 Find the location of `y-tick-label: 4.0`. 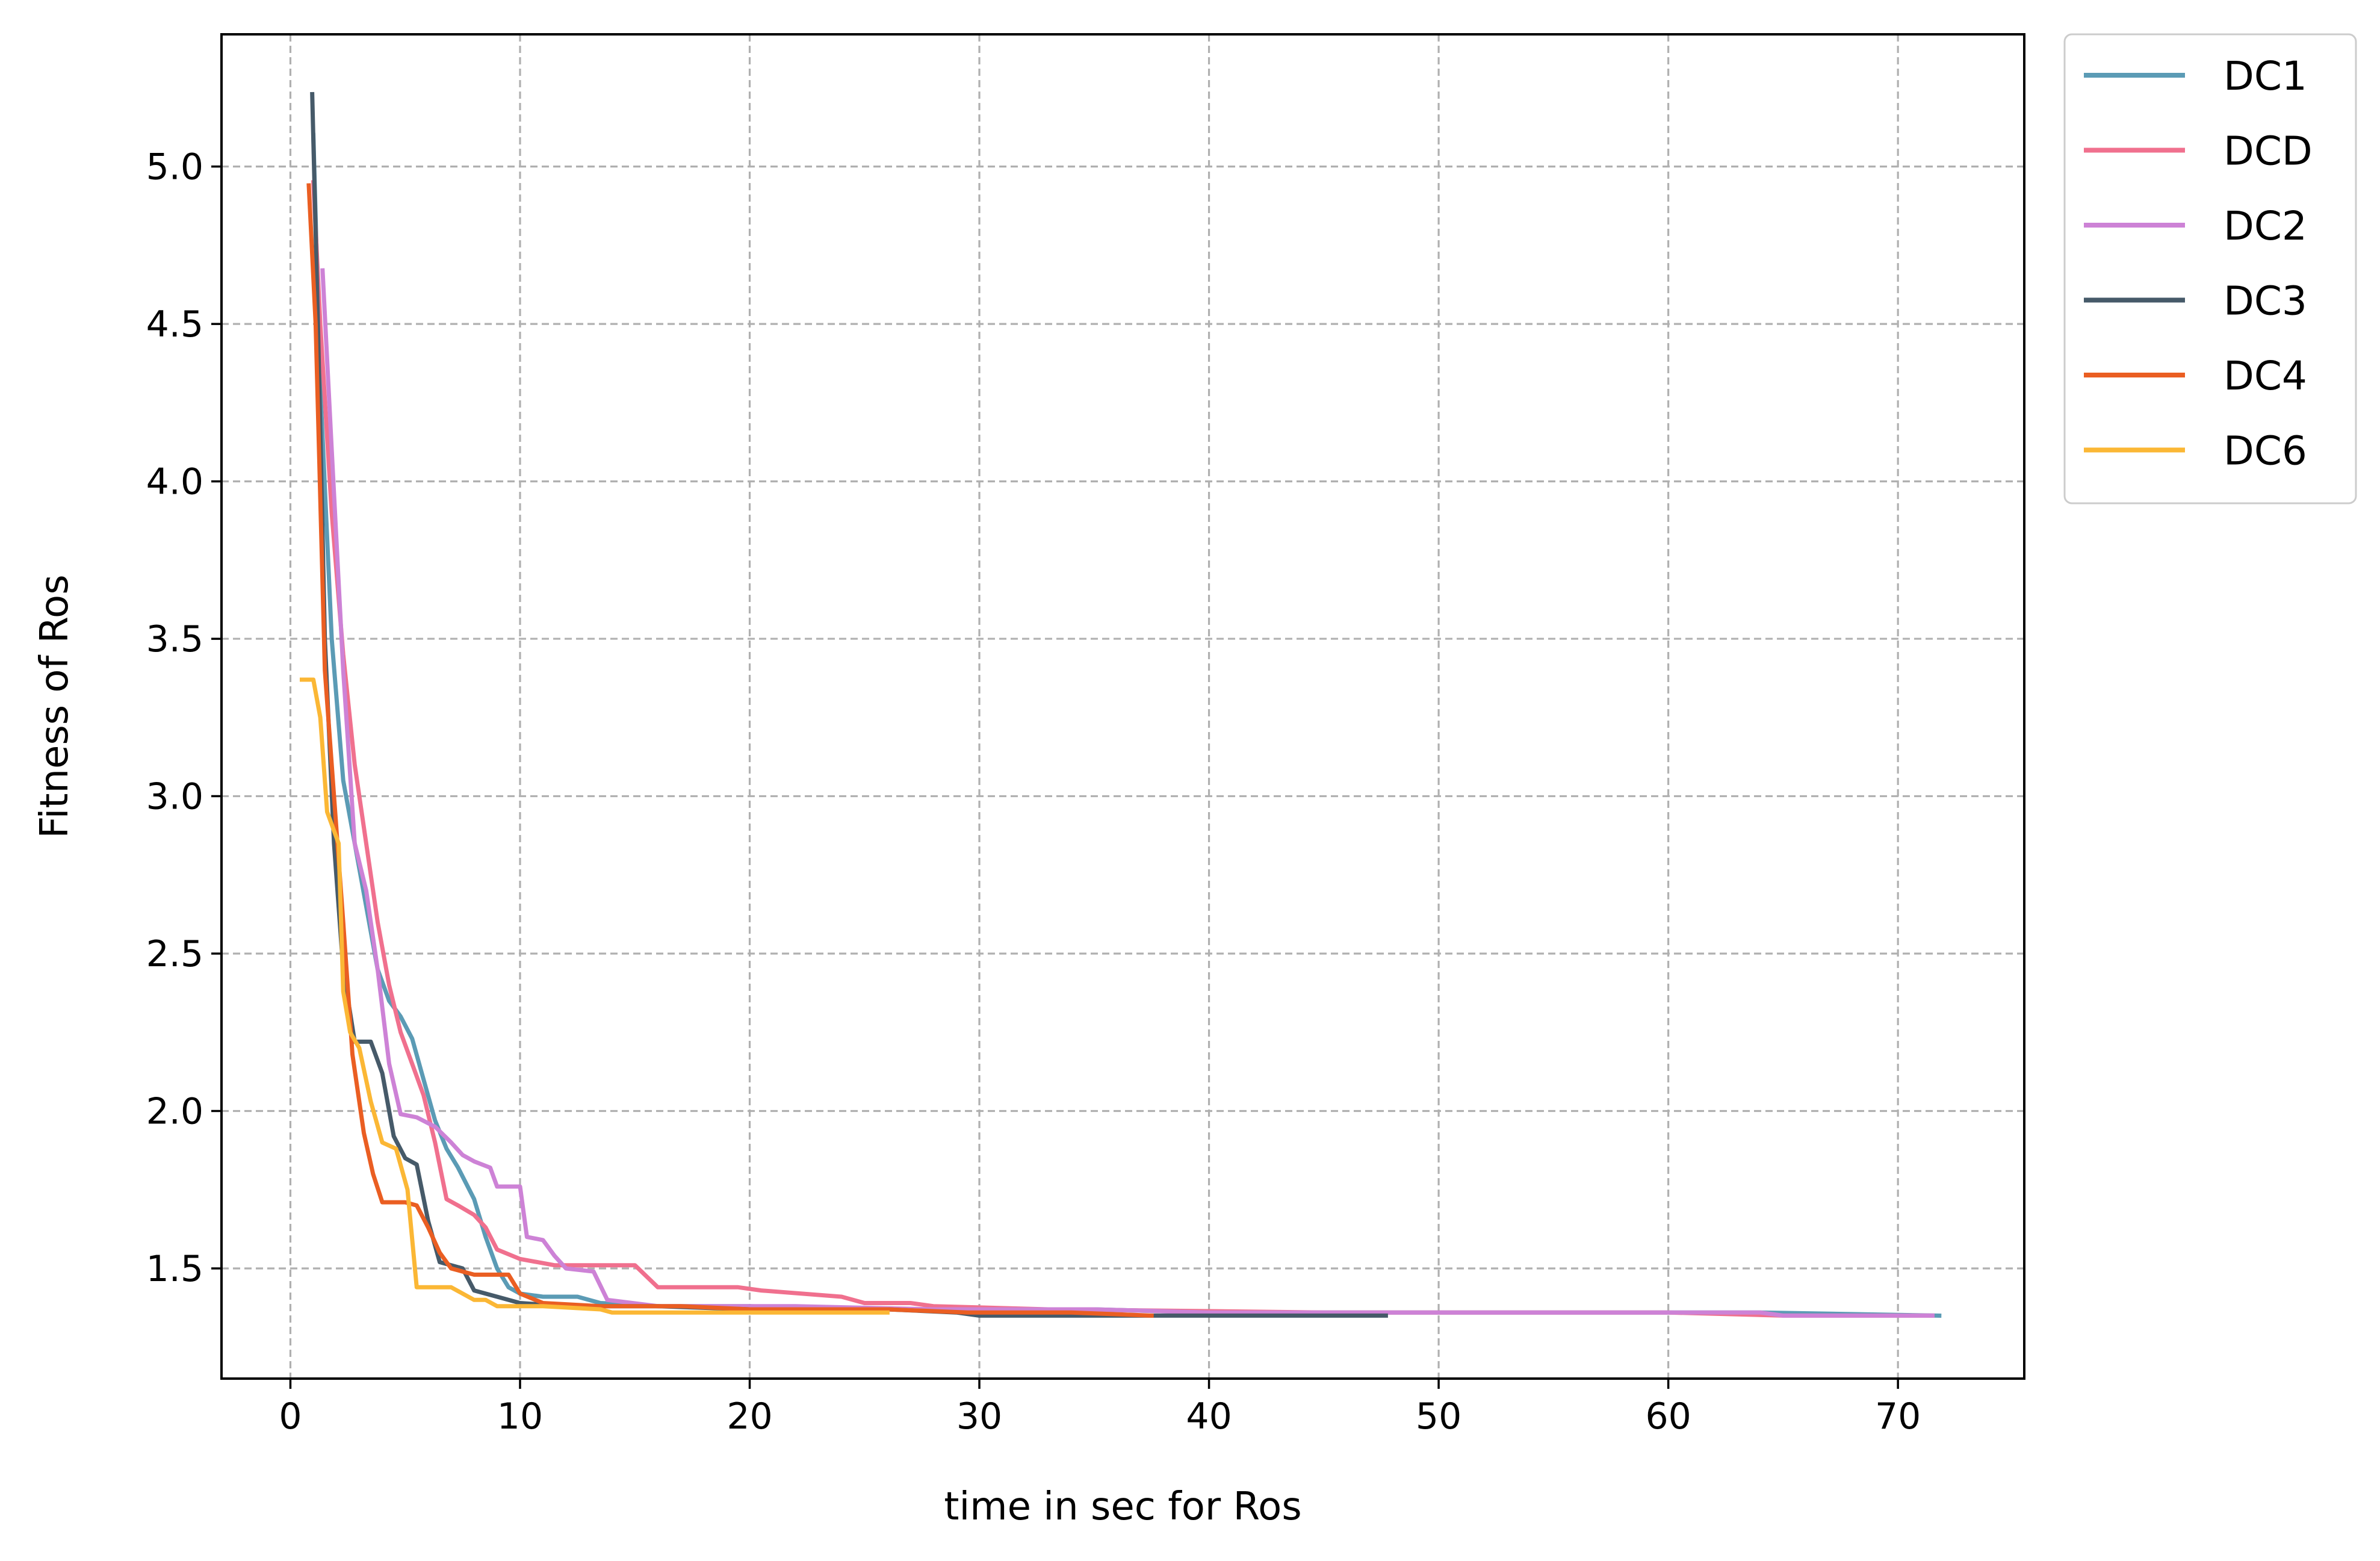

y-tick-label: 4.0 is located at coordinates (174, 482).